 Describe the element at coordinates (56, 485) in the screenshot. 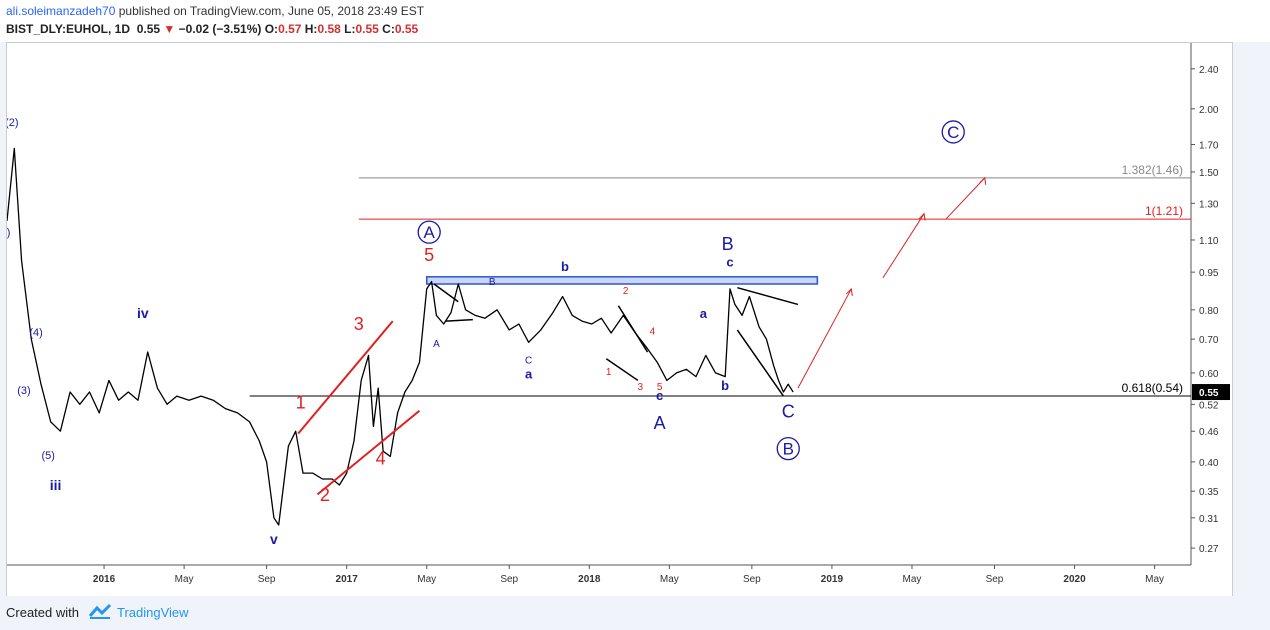

I see `wave-label: iii` at that location.